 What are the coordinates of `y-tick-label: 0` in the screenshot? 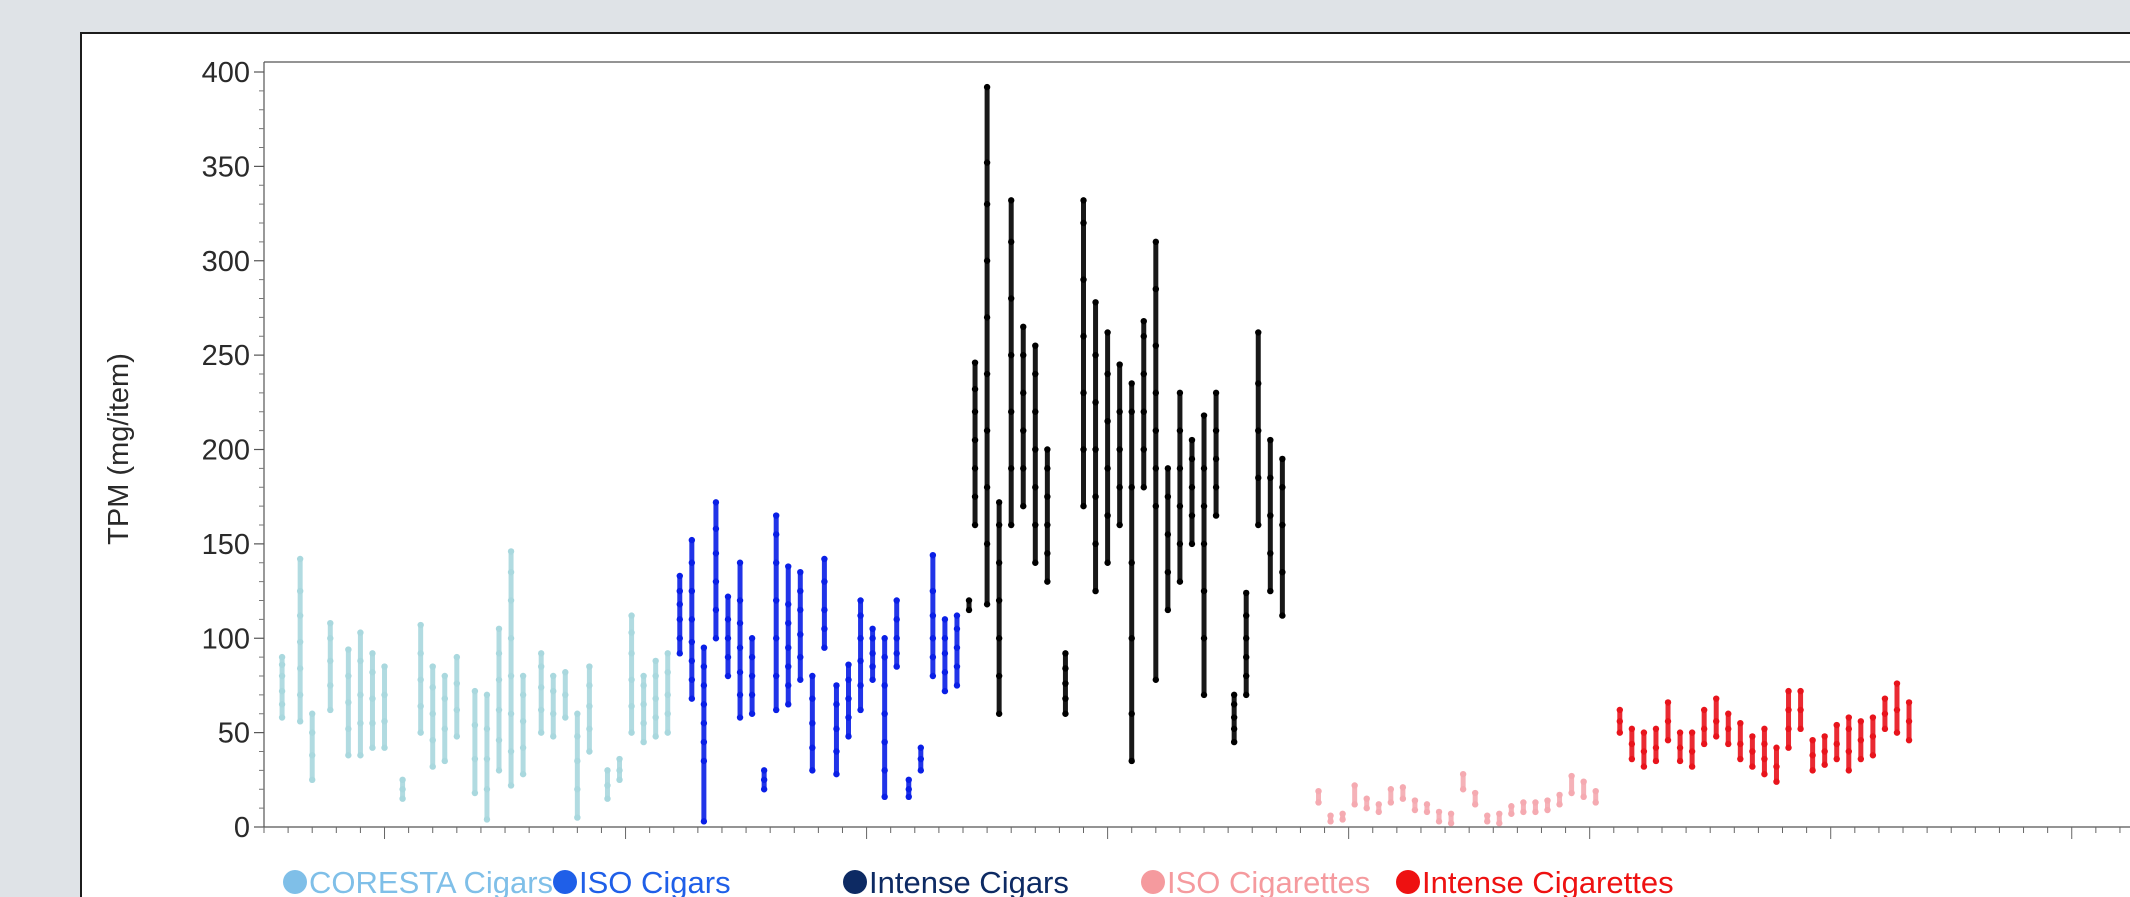 It's located at (242, 828).